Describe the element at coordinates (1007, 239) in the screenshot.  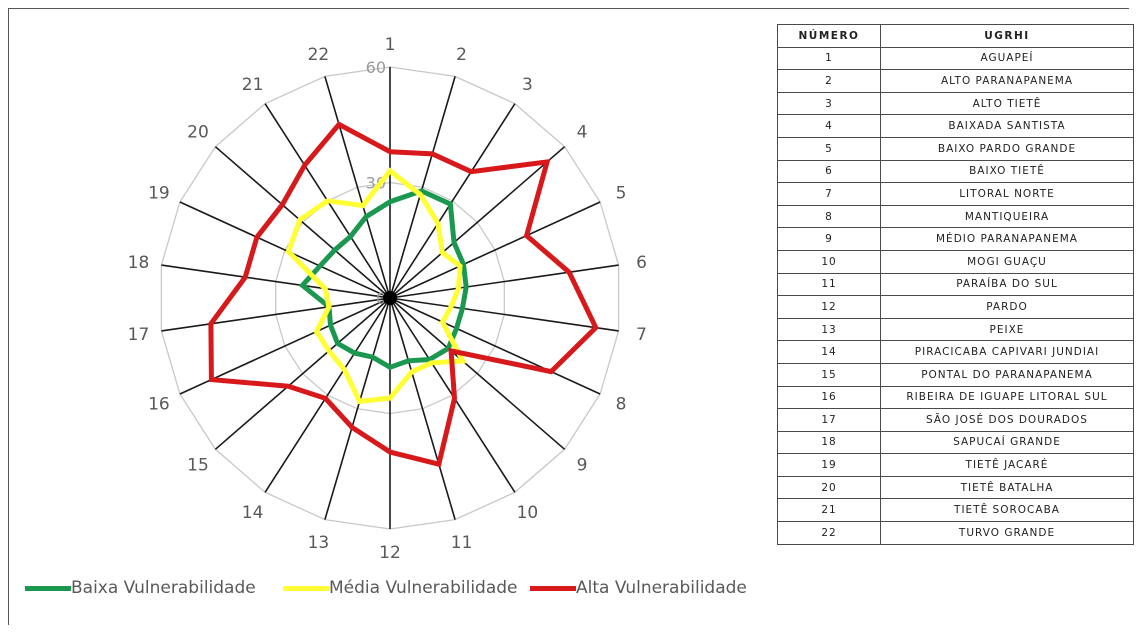
I see `cell-ugrhi: MÉDIO PARANAPANEMA` at that location.